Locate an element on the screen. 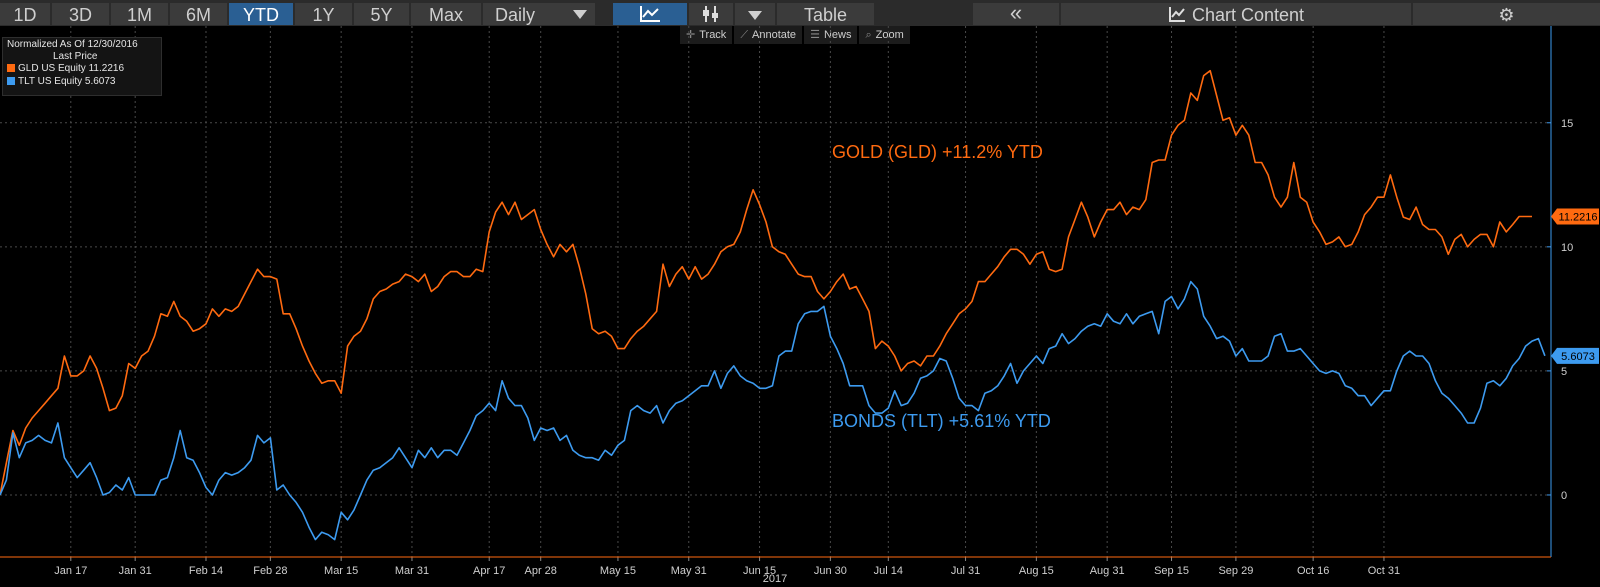  chart-content-button: Chart Content is located at coordinates (1236, 14).